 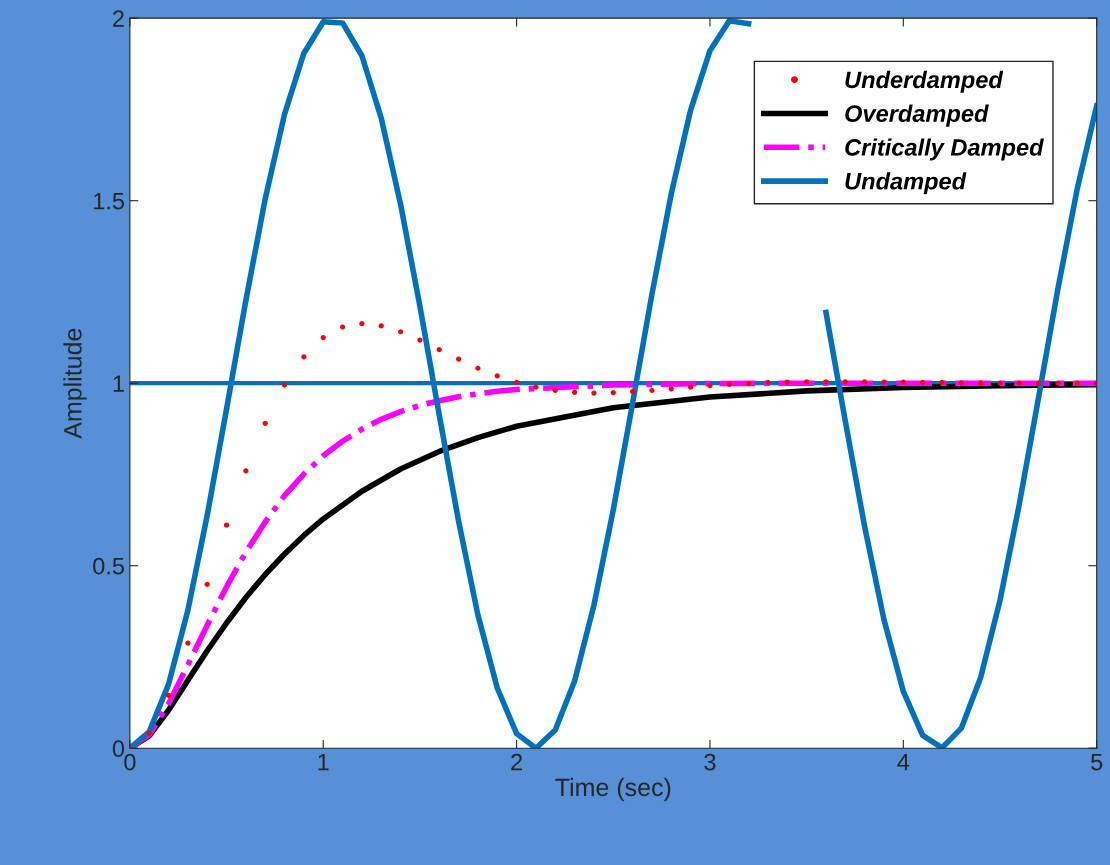 What do you see at coordinates (118, 18) in the screenshot?
I see `y-tick-label: 2` at bounding box center [118, 18].